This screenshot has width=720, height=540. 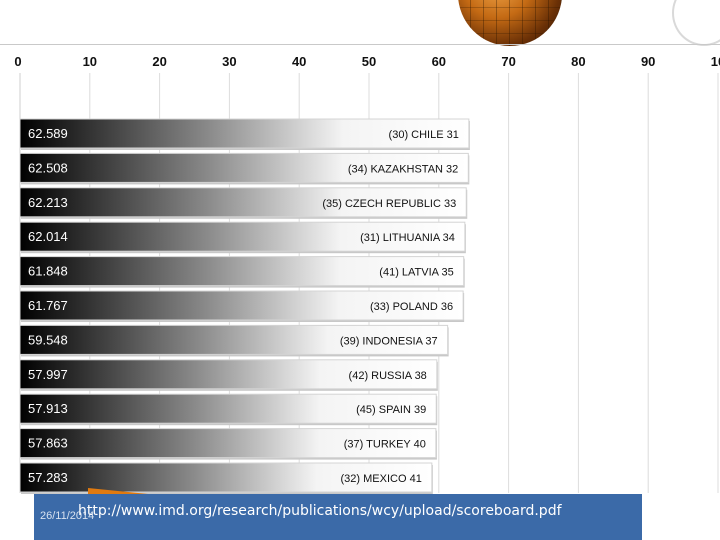 I want to click on bar-value-label: 57.997, so click(x=48, y=374).